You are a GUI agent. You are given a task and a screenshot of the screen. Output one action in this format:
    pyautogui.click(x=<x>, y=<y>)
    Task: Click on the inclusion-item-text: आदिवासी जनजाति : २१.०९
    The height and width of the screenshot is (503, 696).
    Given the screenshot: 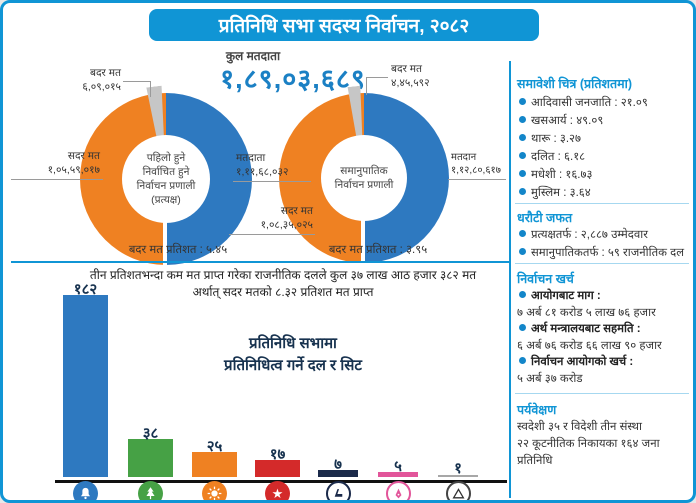 What is the action you would take?
    pyautogui.click(x=589, y=103)
    